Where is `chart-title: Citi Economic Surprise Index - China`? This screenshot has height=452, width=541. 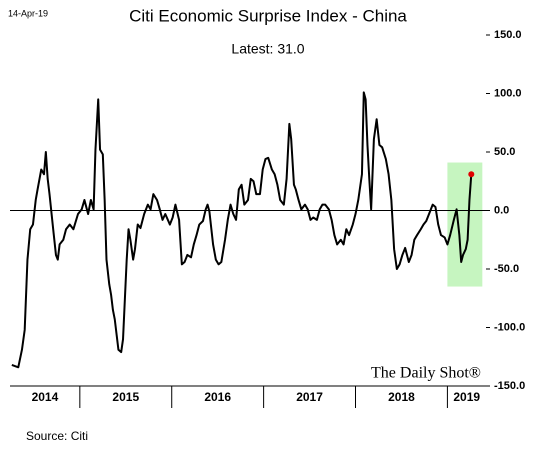
chart-title: Citi Economic Surprise Index - China is located at coordinates (268, 15).